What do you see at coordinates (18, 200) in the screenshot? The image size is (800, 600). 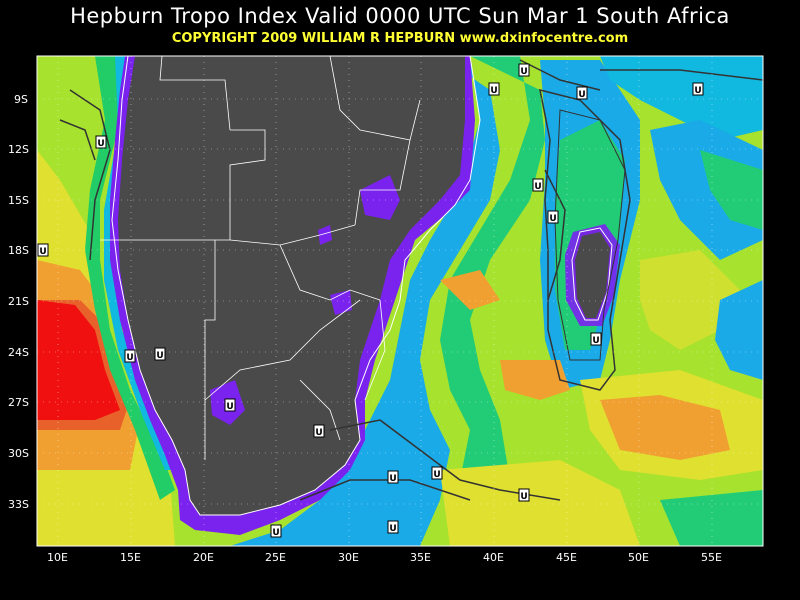 I see `lat-label: 15S` at bounding box center [18, 200].